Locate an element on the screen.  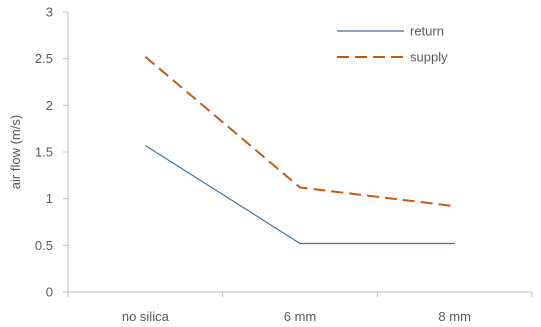
y-tick-label: 1.5 is located at coordinates (44, 152).